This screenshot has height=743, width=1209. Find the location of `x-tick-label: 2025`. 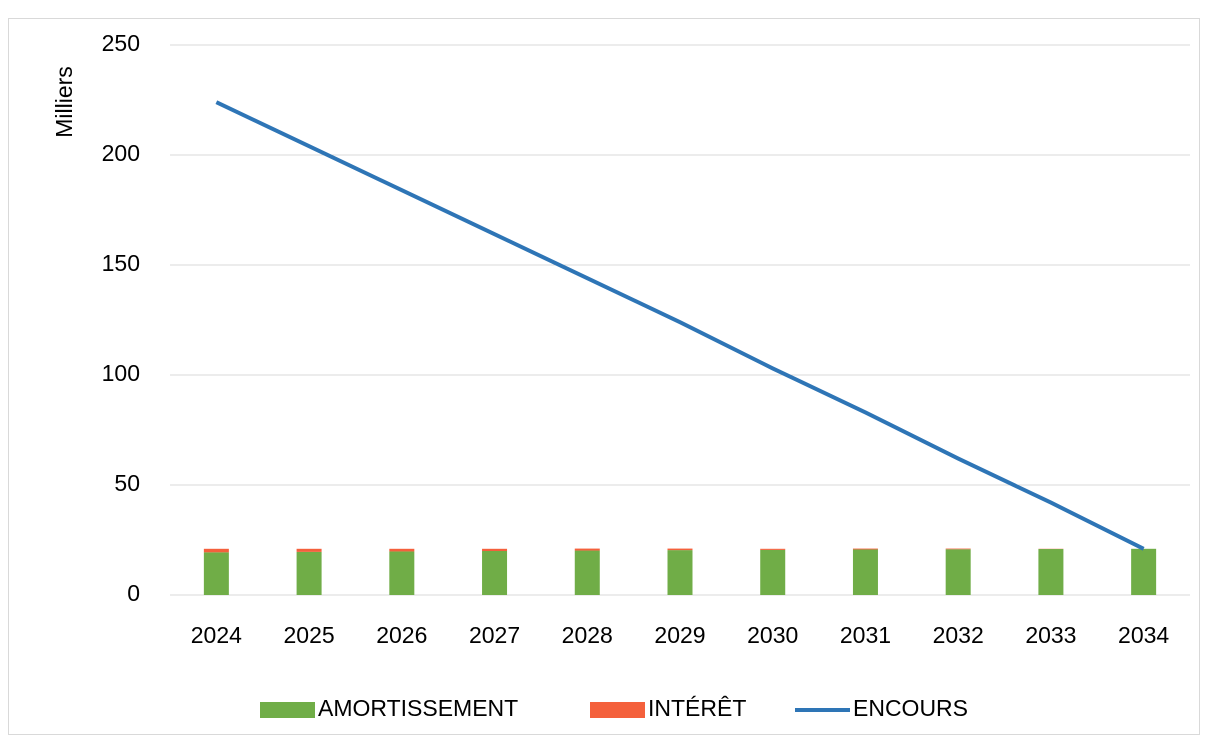

x-tick-label: 2025 is located at coordinates (309, 635).